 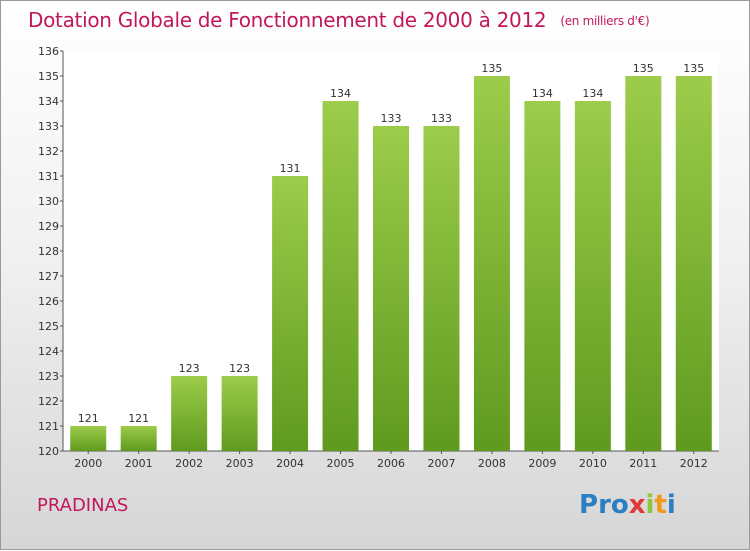 I want to click on y-tick-label: 129, so click(x=48, y=226).